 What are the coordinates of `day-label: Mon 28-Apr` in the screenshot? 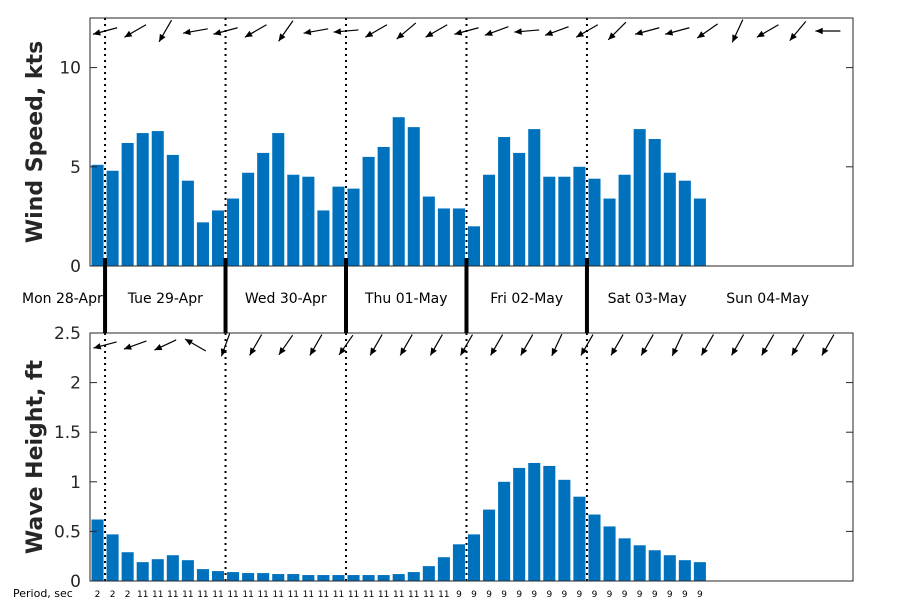 It's located at (62, 299).